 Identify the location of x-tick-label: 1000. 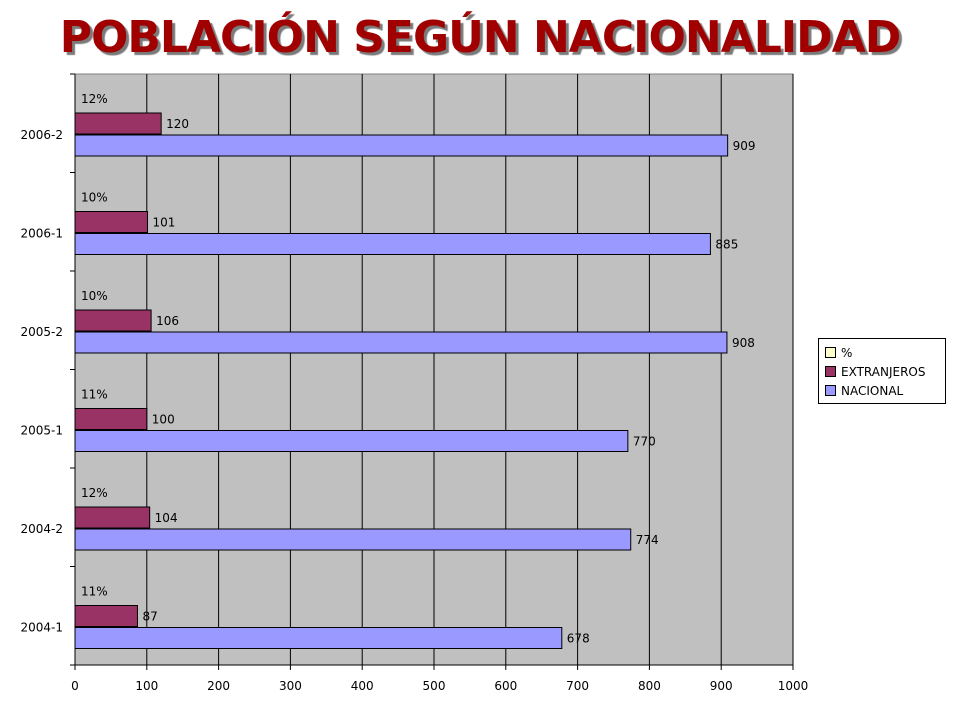
(793, 686).